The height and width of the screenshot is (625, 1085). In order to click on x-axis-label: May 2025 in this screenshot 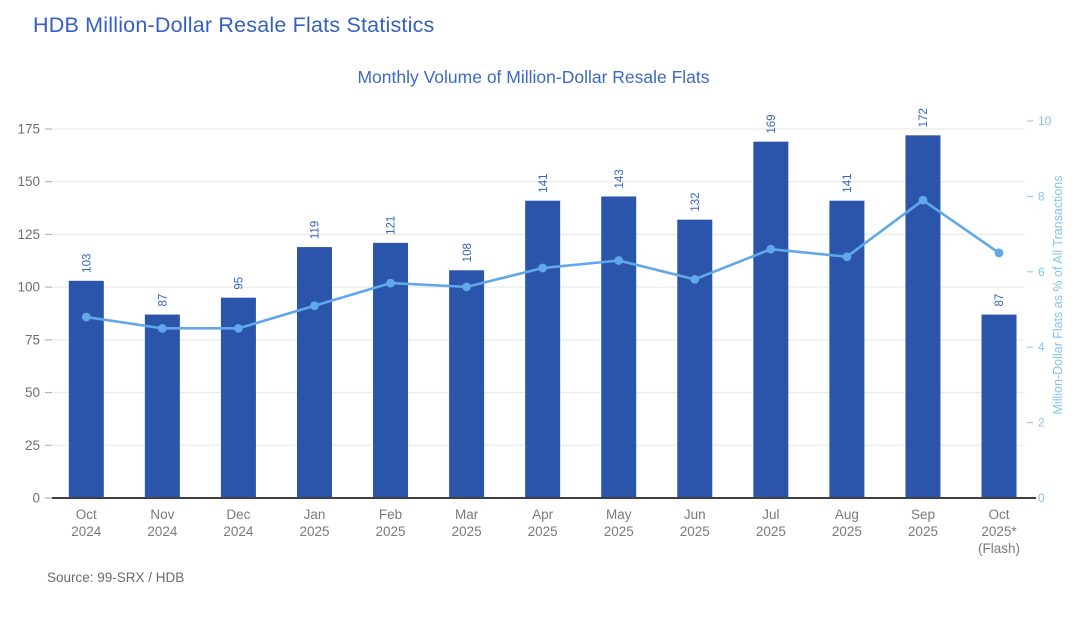, I will do `click(619, 523)`.